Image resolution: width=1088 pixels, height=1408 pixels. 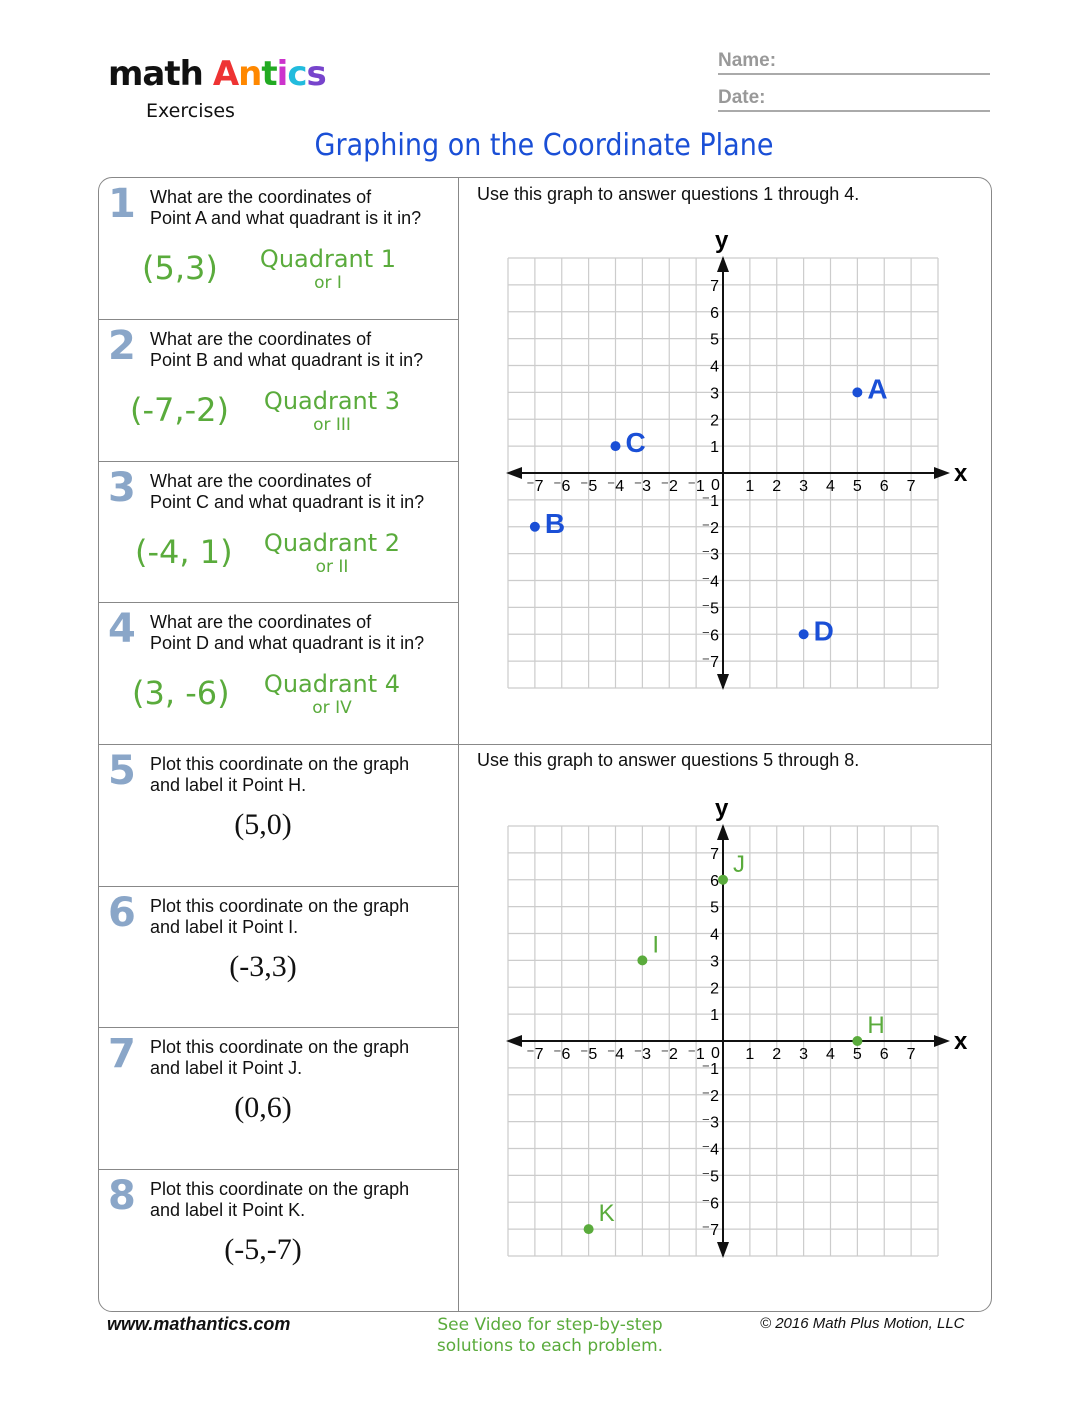 I want to click on logo-math: math, so click(x=156, y=74).